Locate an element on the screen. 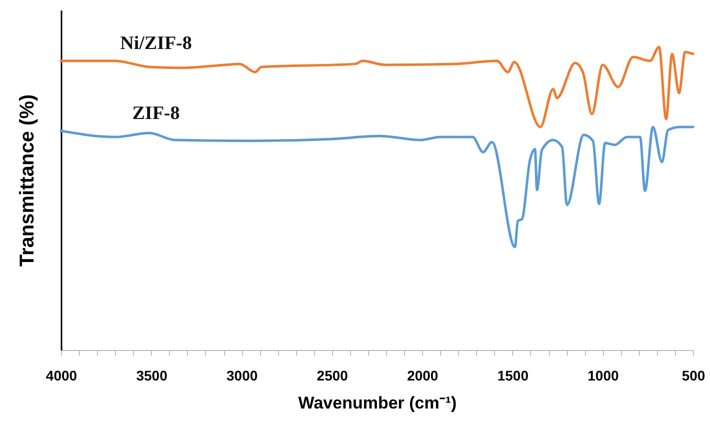  x-tick-label: 3500 is located at coordinates (152, 376).